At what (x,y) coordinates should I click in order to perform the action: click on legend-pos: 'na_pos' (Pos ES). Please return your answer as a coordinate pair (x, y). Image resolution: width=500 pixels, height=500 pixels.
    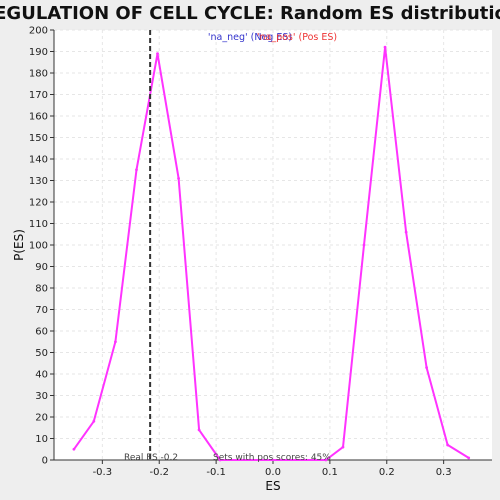
    Looking at the image, I should click on (297, 37).